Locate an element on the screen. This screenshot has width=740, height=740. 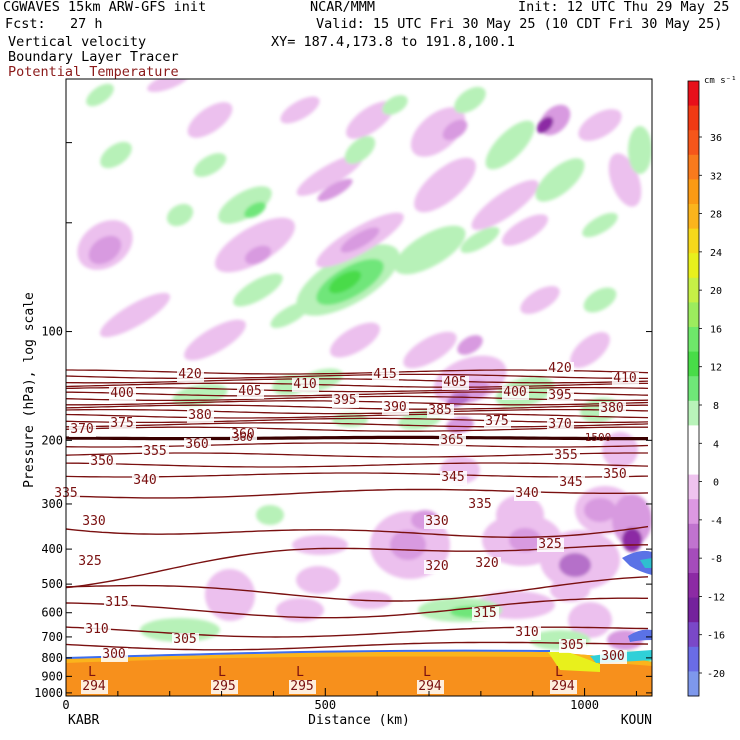
theta-label: 305 is located at coordinates (184, 639).